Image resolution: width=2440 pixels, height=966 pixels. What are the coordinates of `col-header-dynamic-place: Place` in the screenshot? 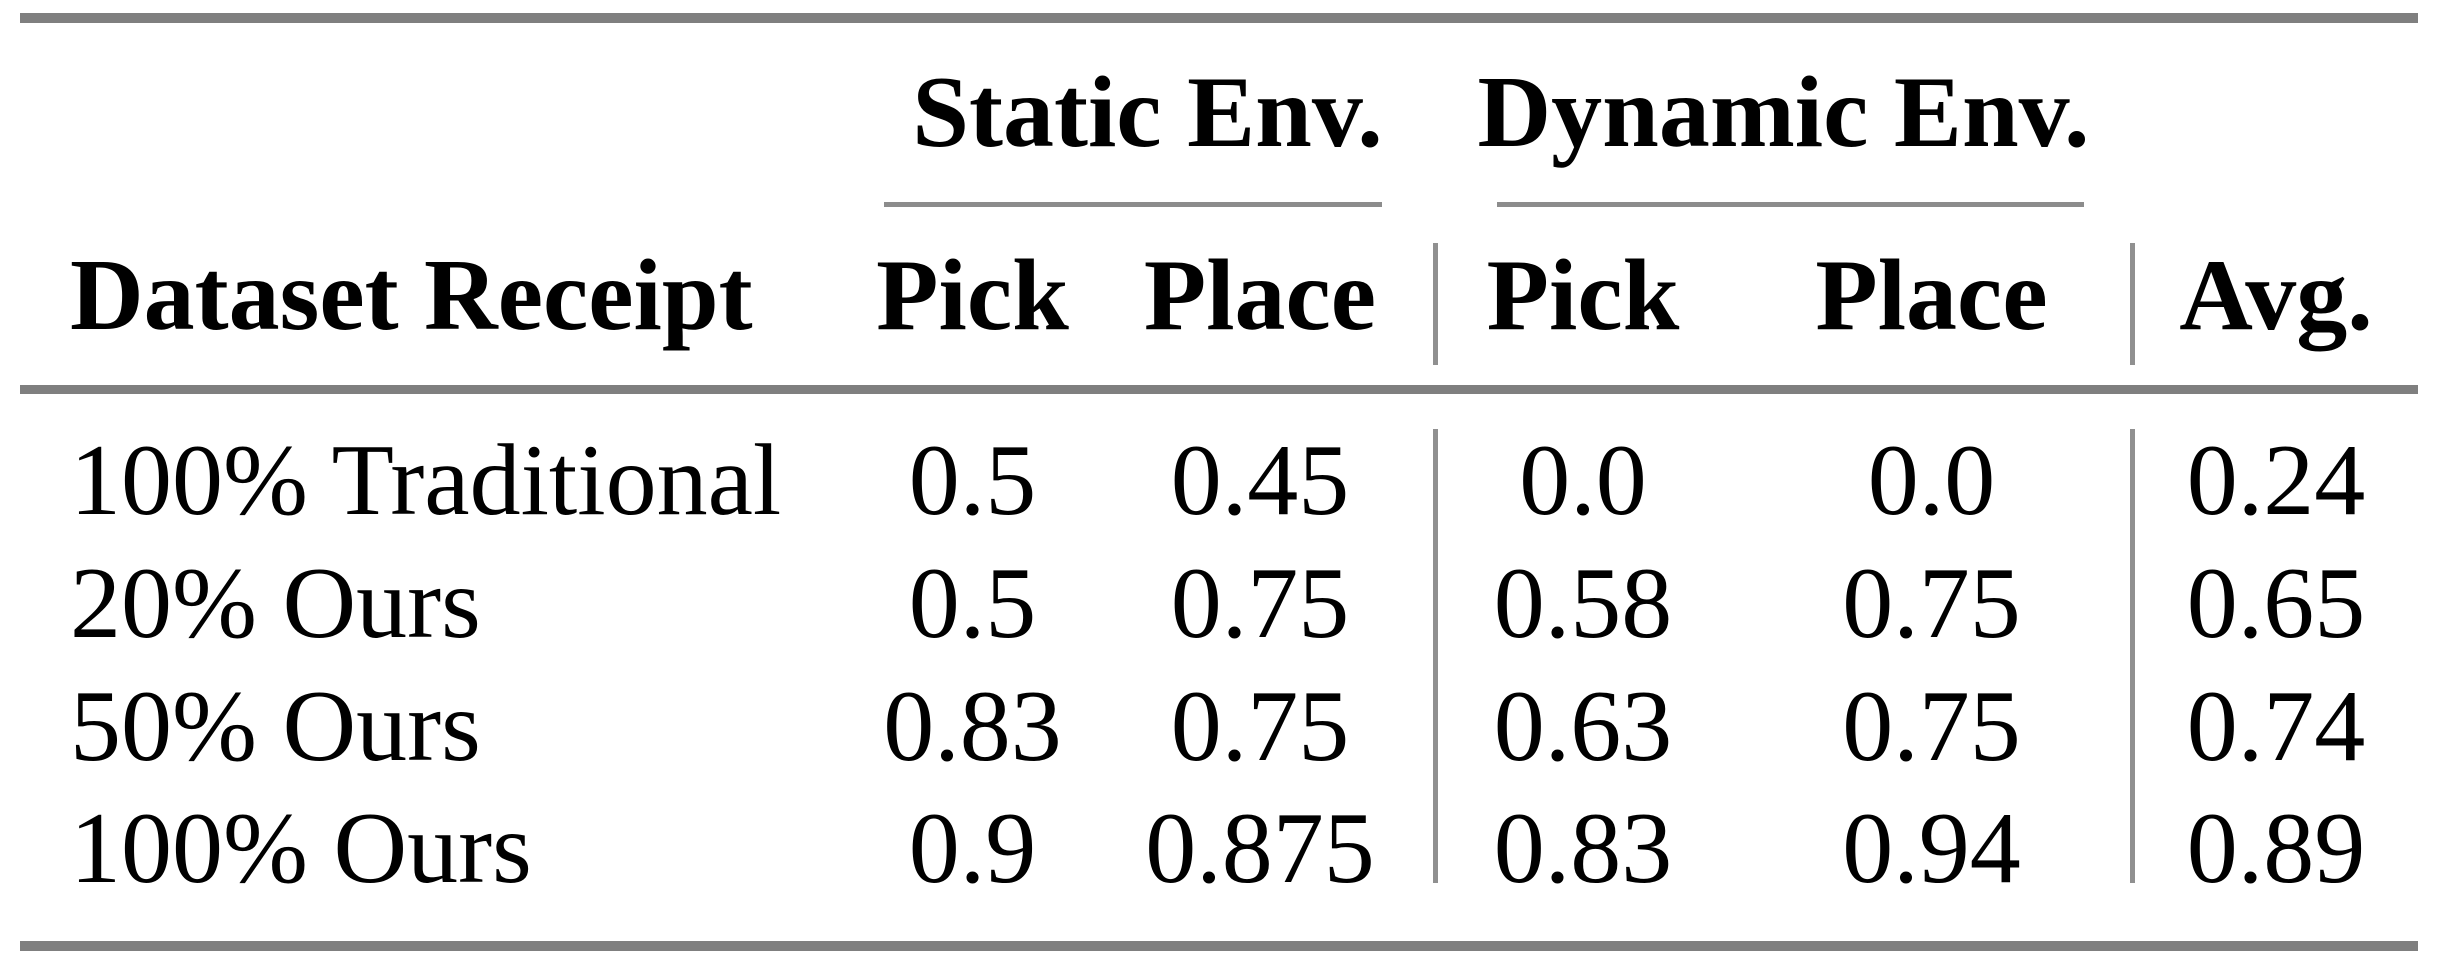 It's located at (1931, 295).